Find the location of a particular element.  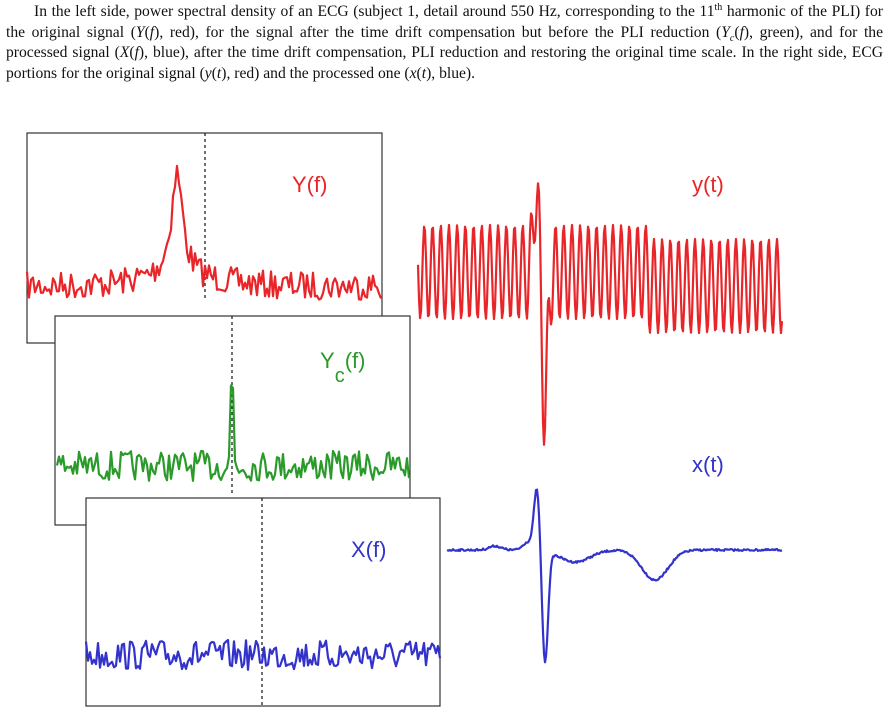

label-part: c is located at coordinates (340, 376).